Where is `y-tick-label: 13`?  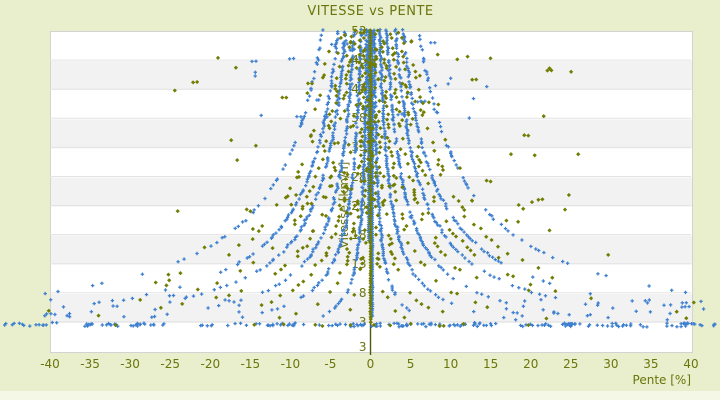 y-tick-label: 13 is located at coordinates (359, 263).